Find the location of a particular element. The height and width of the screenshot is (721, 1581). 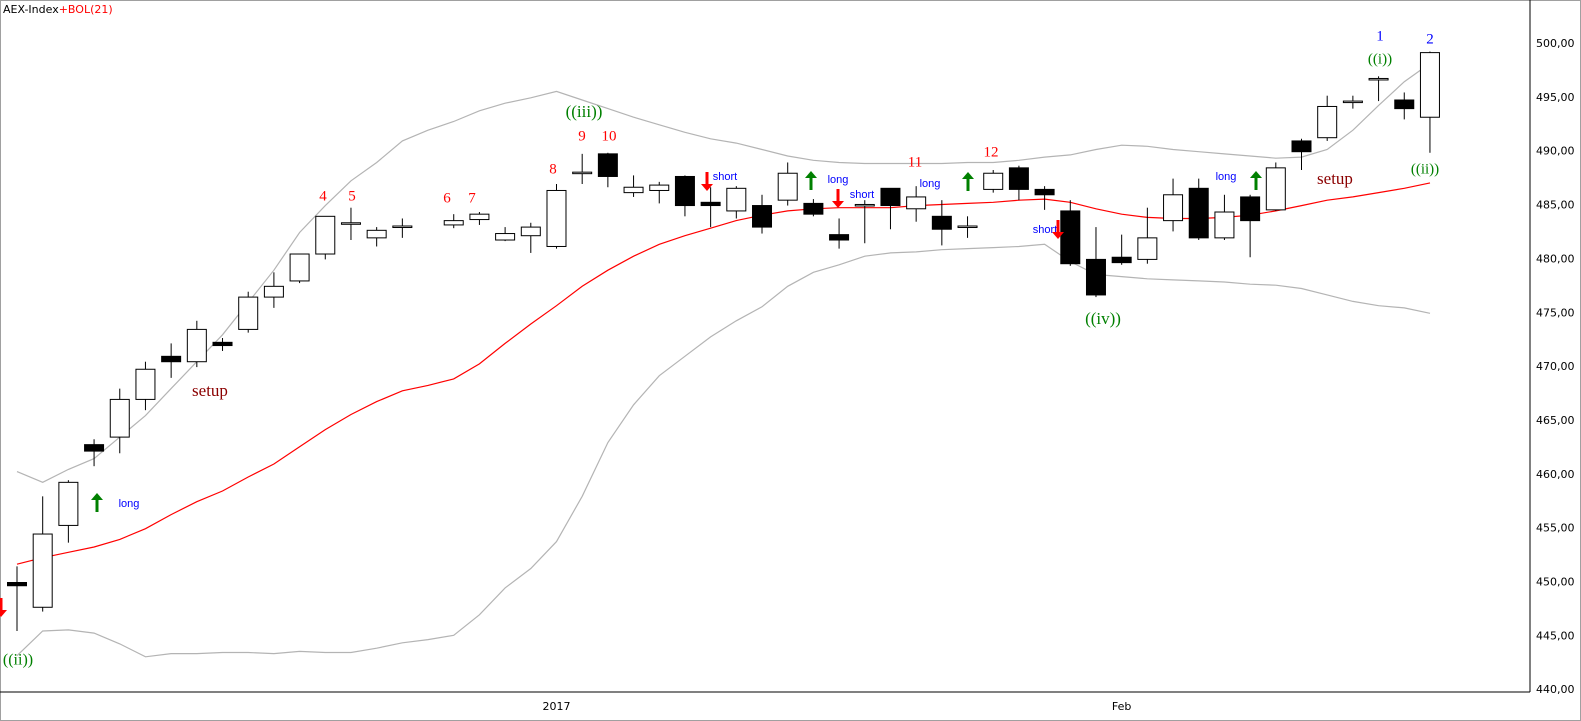

y-tick-label: 450,00 is located at coordinates (1555, 582).